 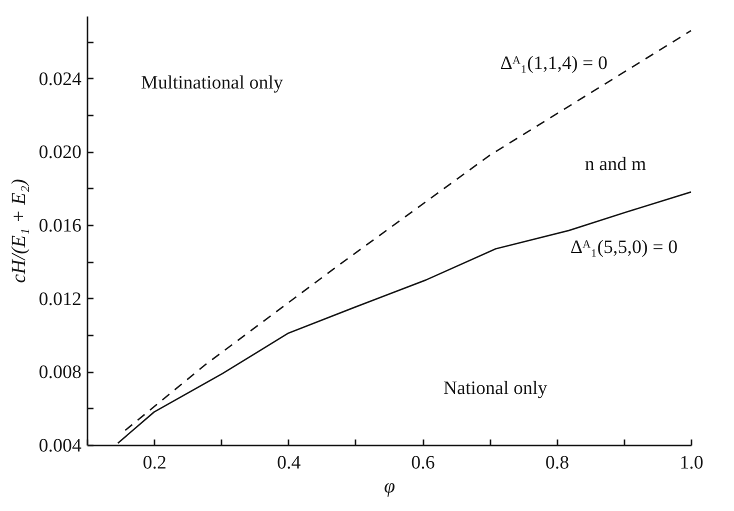 I want to click on annotation: National only, so click(x=495, y=388).